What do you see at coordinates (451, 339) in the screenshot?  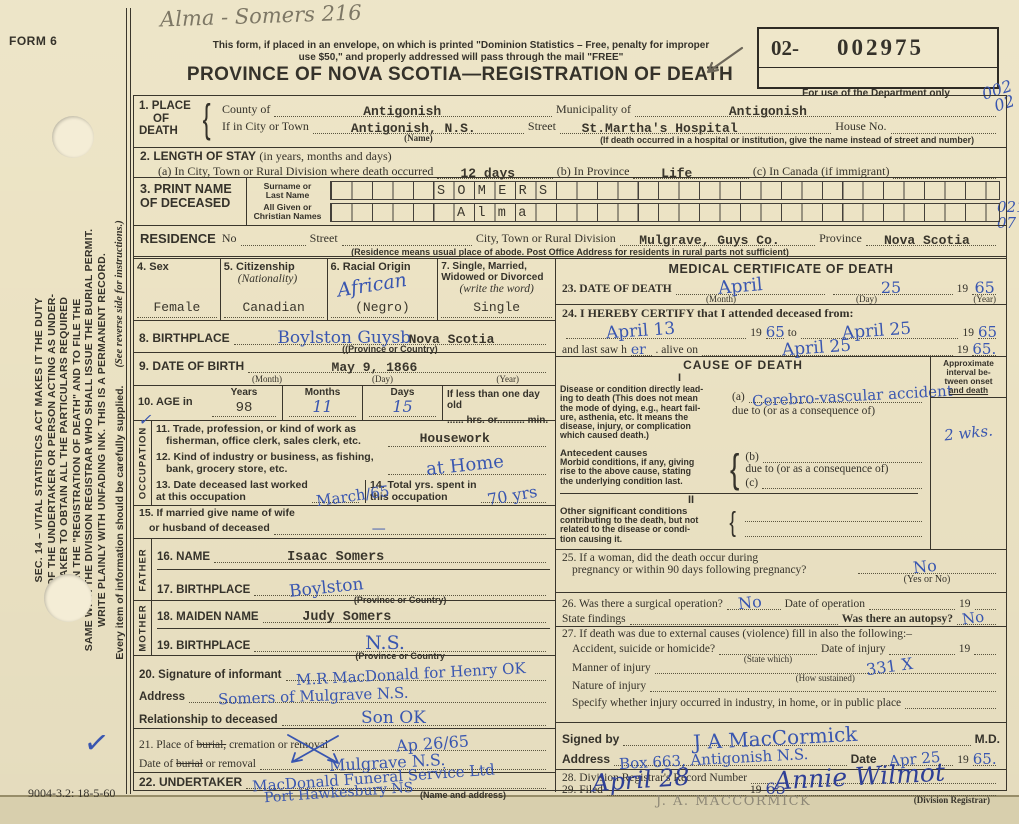 I see `birthplace-typed: Nova Scotia` at bounding box center [451, 339].